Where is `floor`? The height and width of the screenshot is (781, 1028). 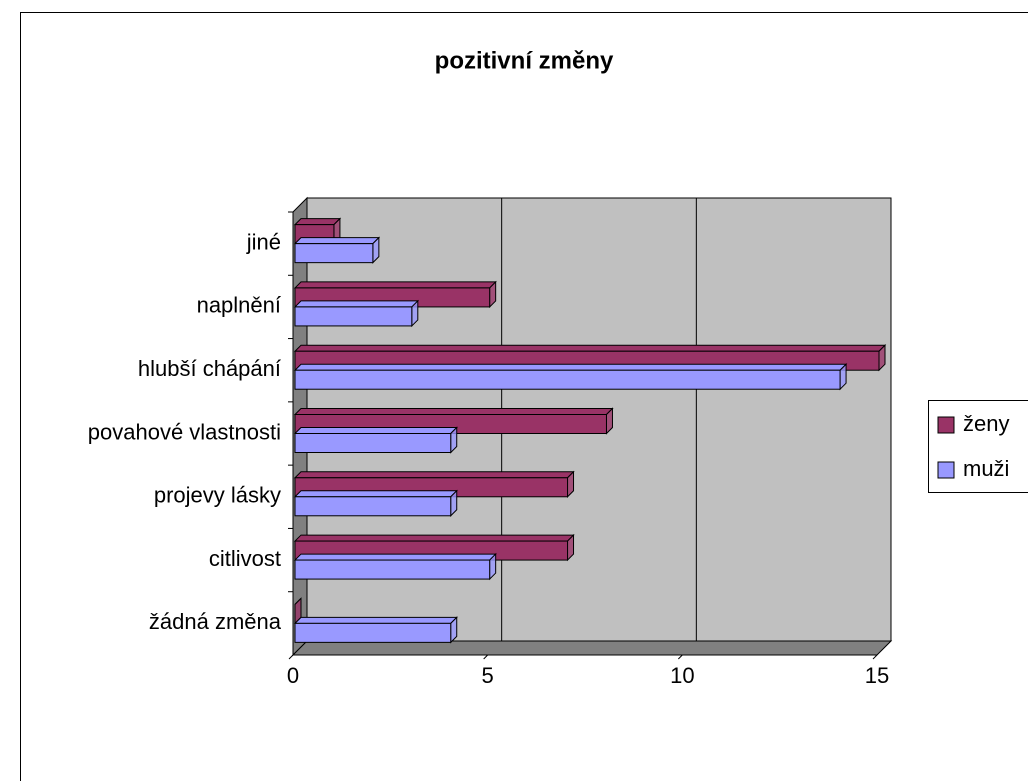 floor is located at coordinates (592, 648).